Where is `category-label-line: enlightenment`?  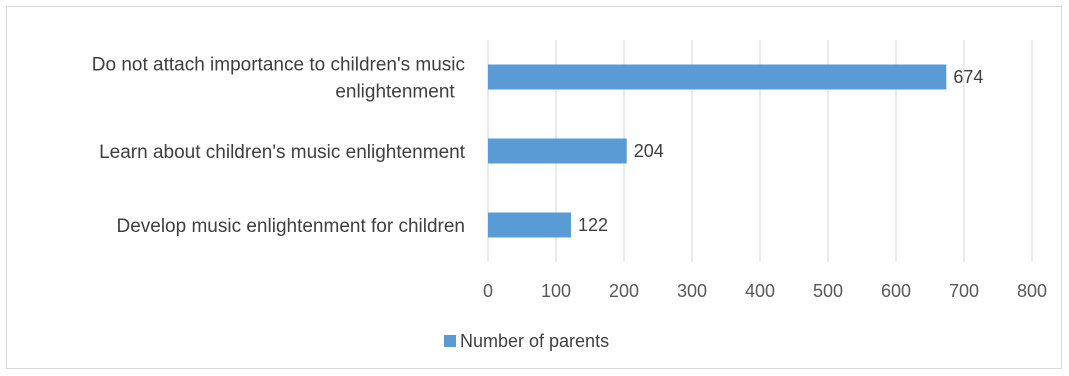
category-label-line: enlightenment is located at coordinates (395, 92).